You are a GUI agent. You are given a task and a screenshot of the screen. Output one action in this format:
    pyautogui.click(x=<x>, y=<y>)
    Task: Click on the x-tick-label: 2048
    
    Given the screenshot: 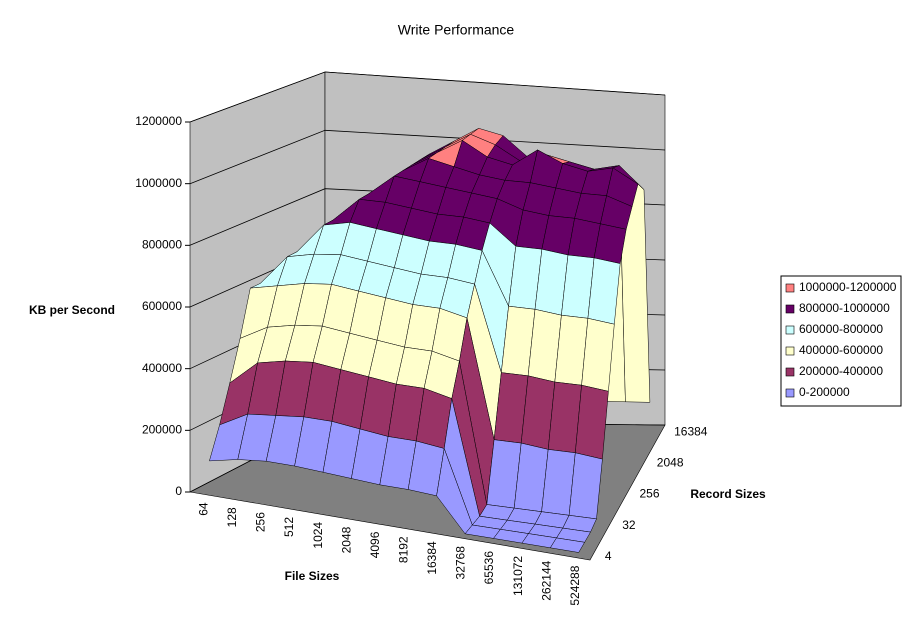 What is the action you would take?
    pyautogui.click(x=346, y=539)
    